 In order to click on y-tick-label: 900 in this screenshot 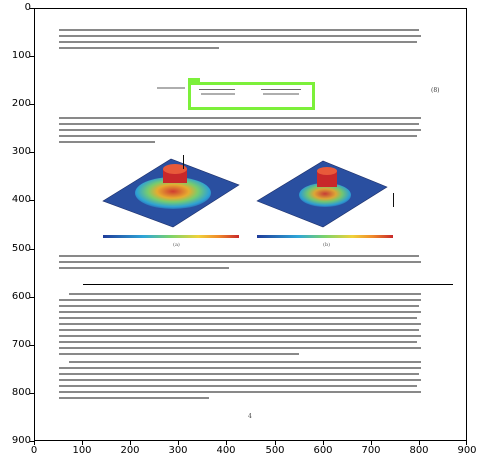, I will do `click(21, 440)`.